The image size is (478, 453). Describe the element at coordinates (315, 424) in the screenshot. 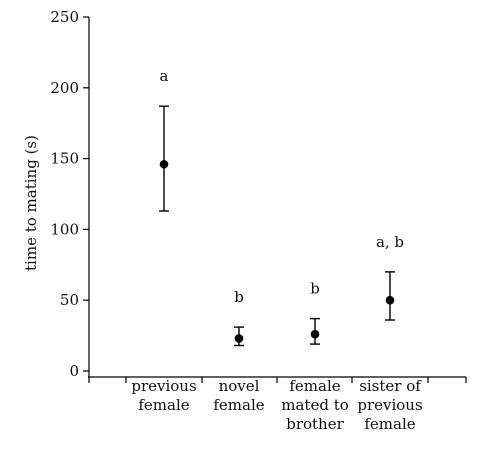

I see `x-category-label-line: brother` at that location.